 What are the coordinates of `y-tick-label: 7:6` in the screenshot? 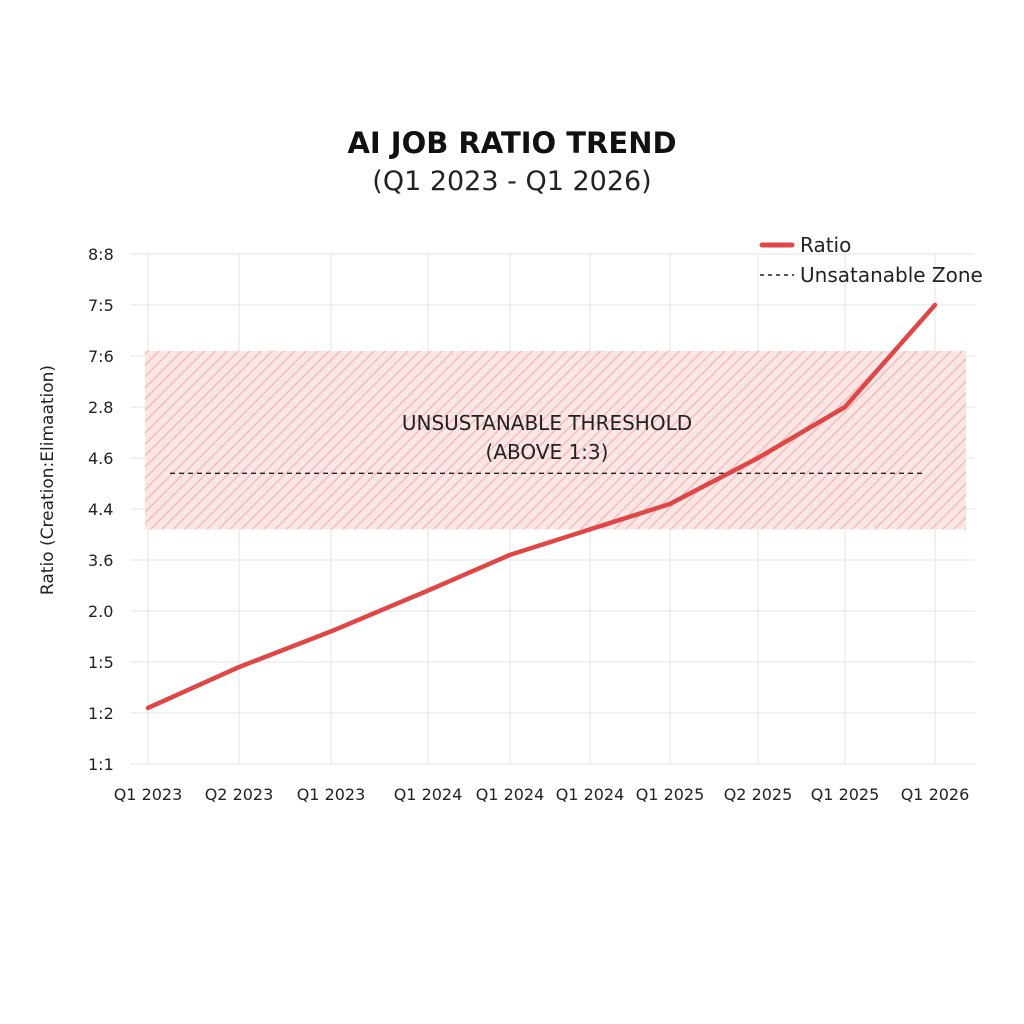 It's located at (101, 356).